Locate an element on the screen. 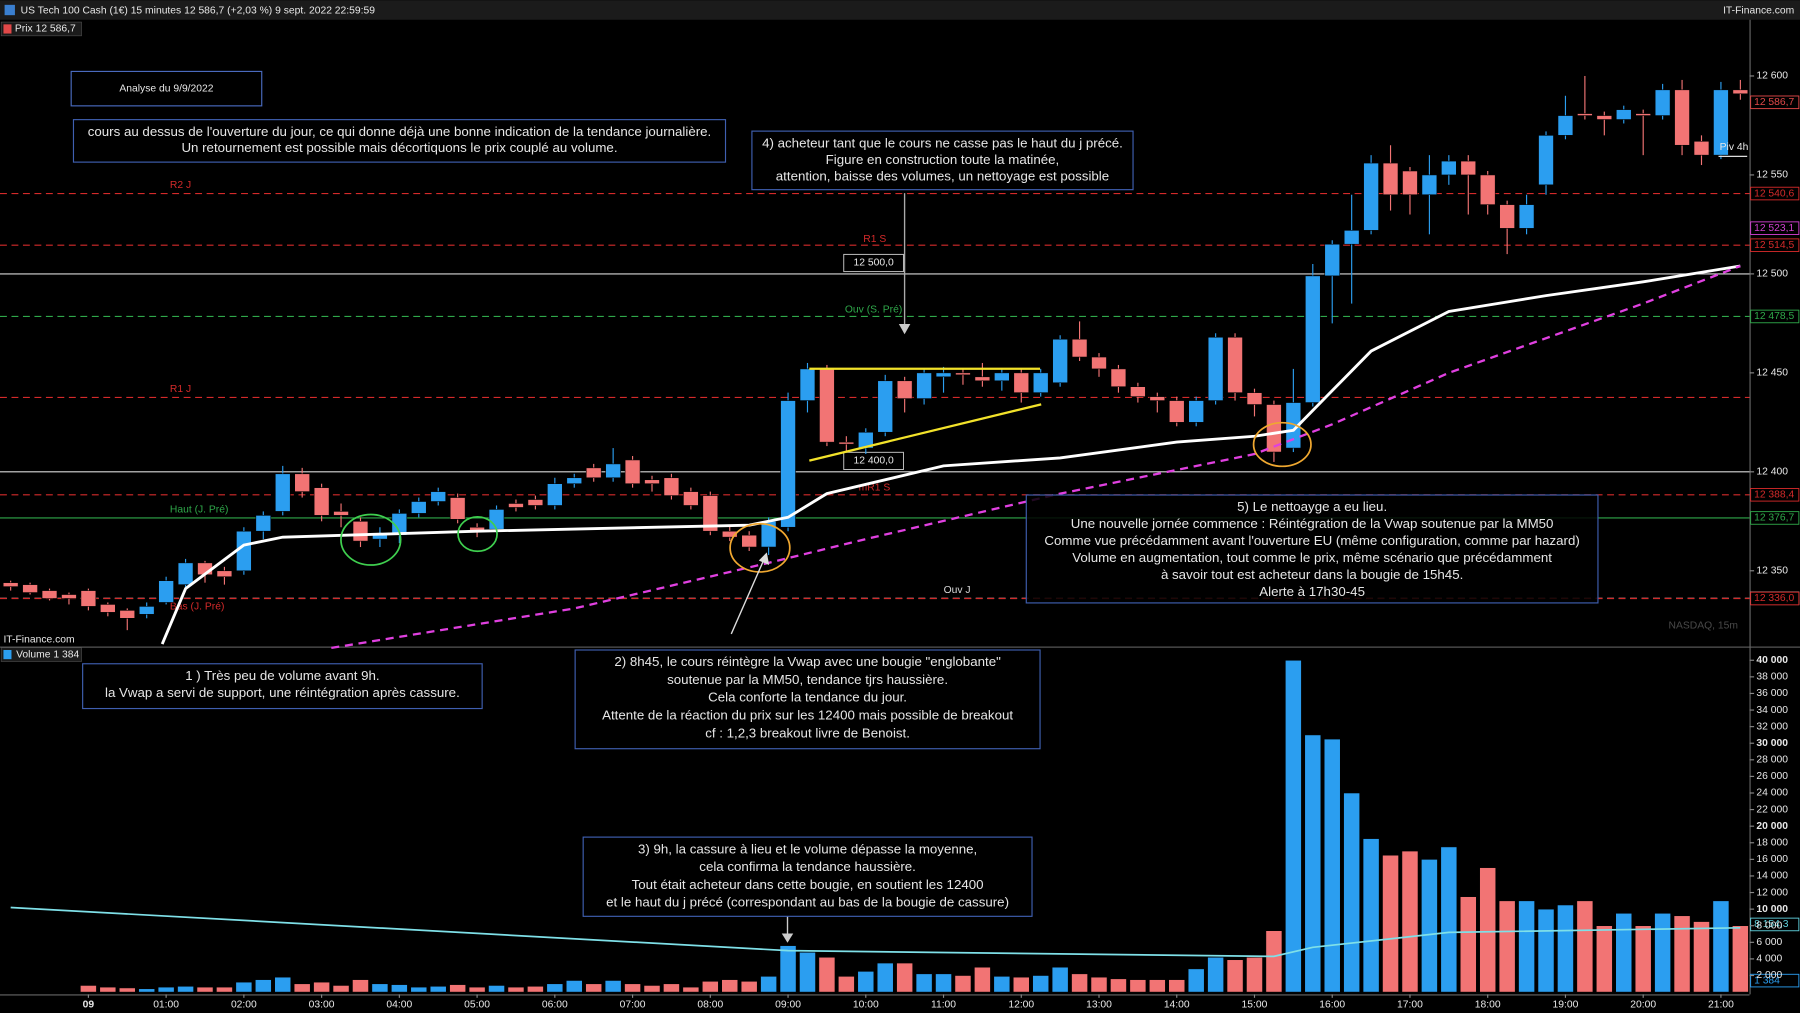  volume-tick-label: 14 000 is located at coordinates (1772, 876).